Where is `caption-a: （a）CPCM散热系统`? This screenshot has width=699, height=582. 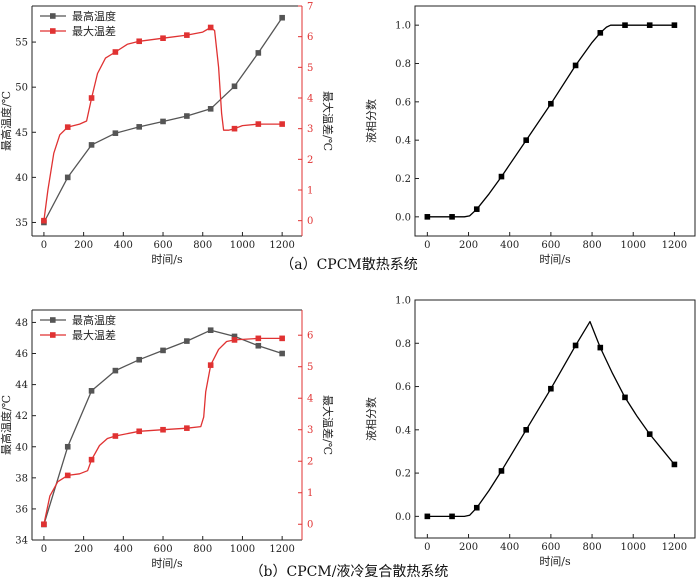 caption-a: （a）CPCM散热系统 is located at coordinates (349, 265).